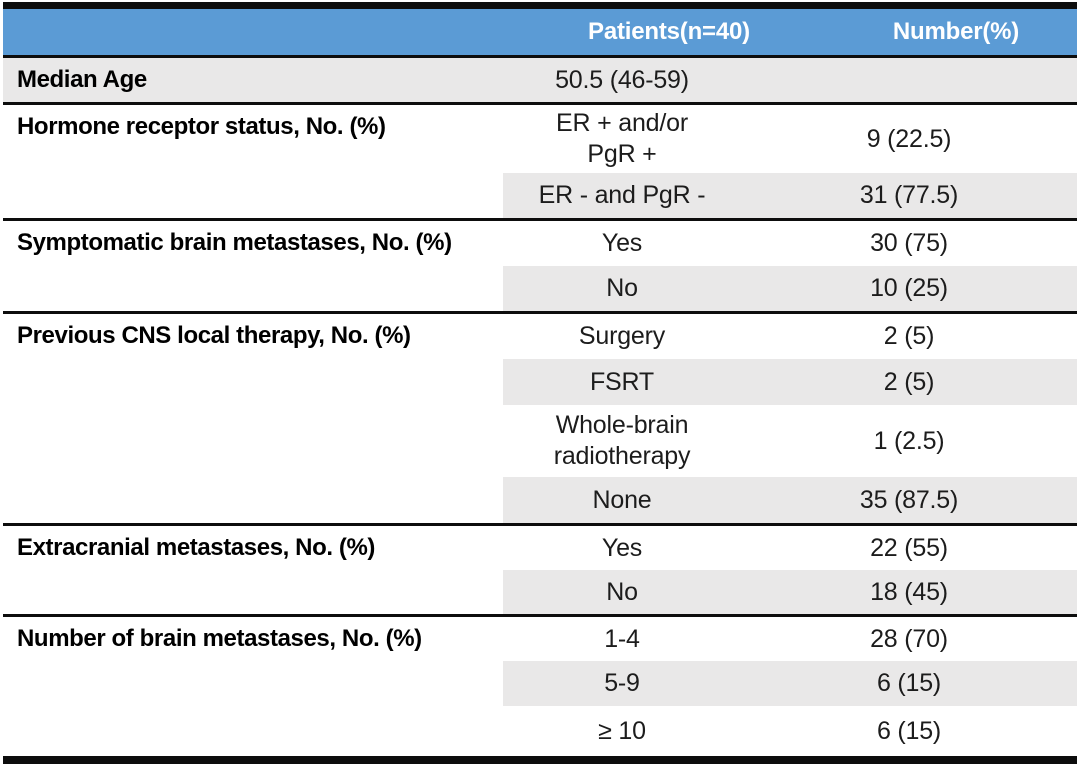 This screenshot has width=1080, height=781. What do you see at coordinates (253, 570) in the screenshot?
I see `row-label: Extracranial metastases, No. (%)` at bounding box center [253, 570].